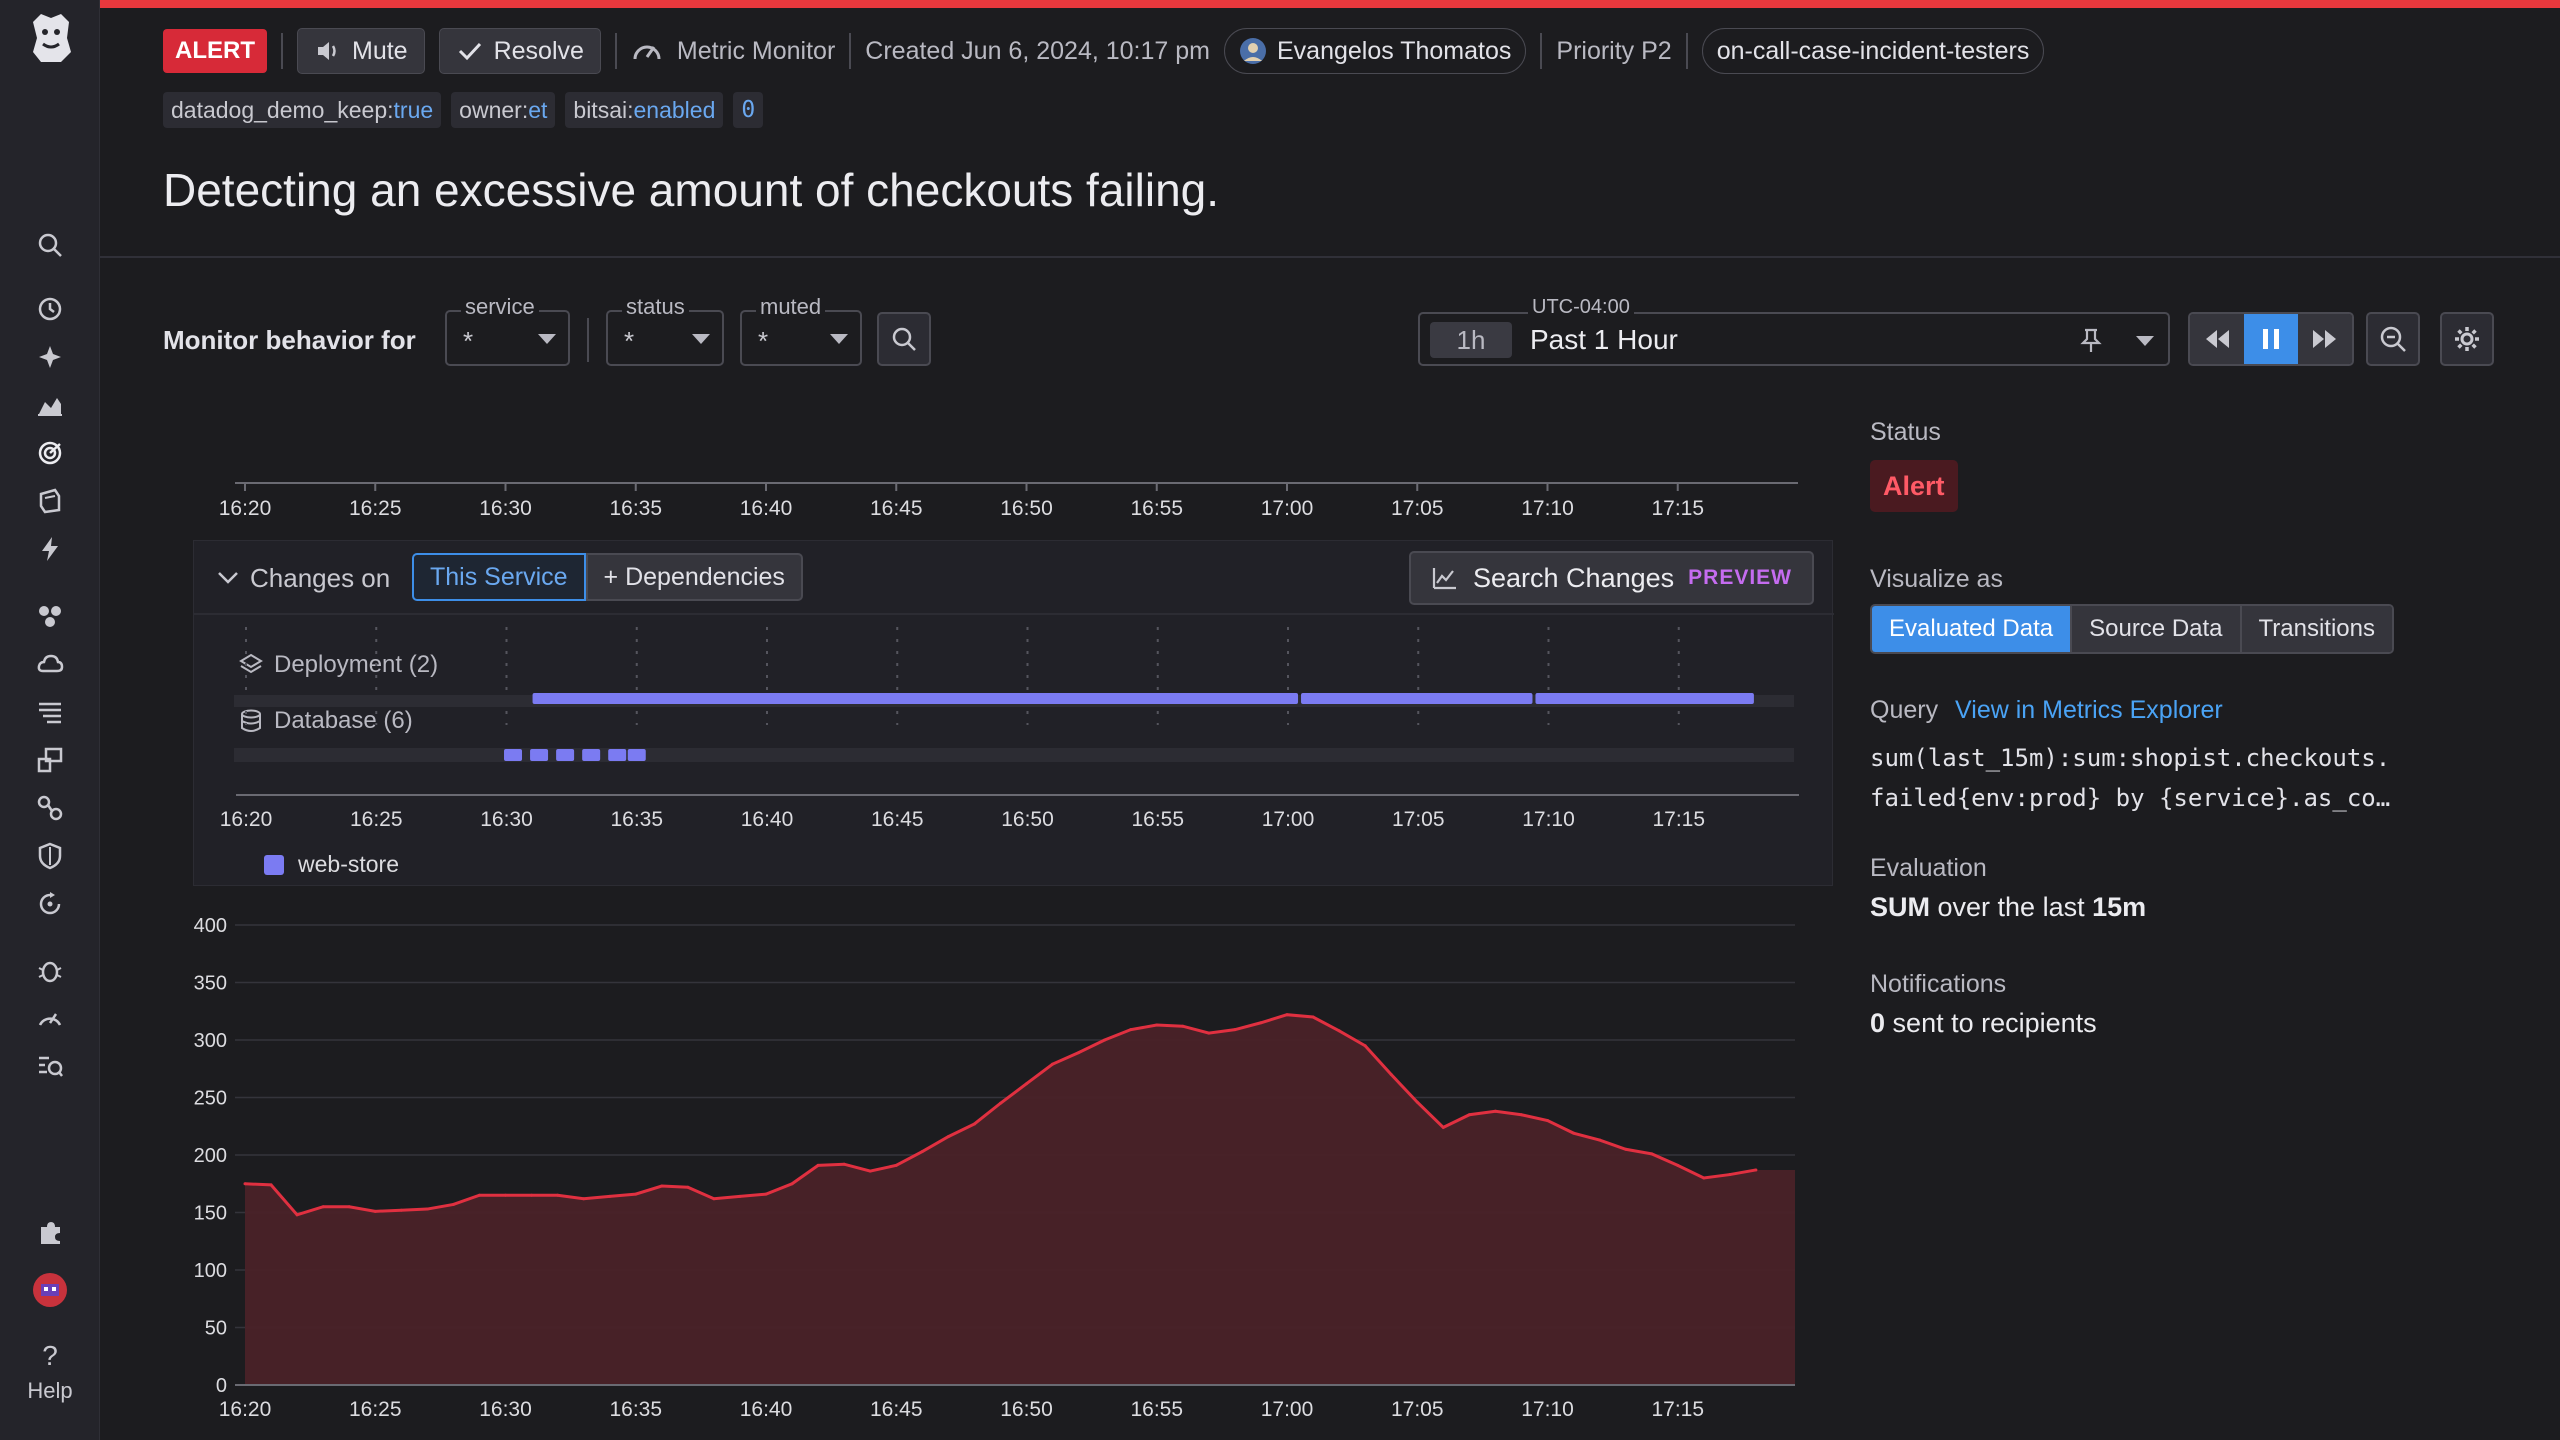 The height and width of the screenshot is (1440, 2560). What do you see at coordinates (50, 1018) in the screenshot?
I see `synthetics-icon` at bounding box center [50, 1018].